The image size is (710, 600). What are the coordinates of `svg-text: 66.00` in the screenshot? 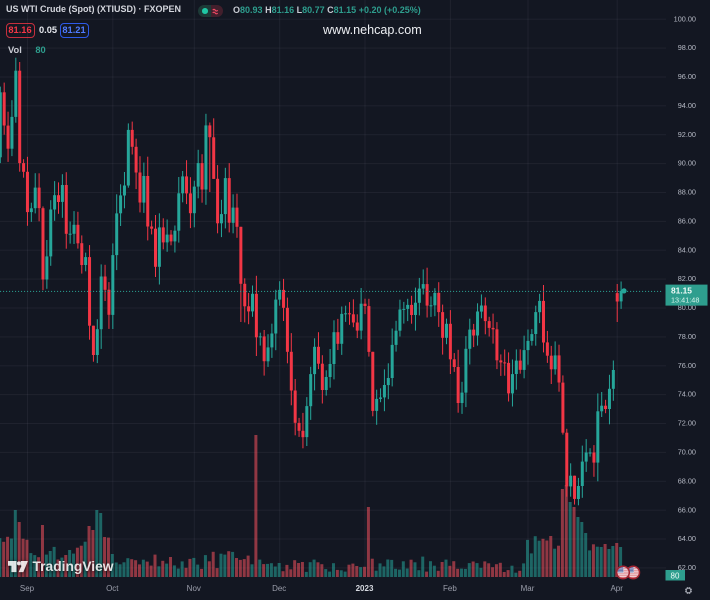 It's located at (687, 509).